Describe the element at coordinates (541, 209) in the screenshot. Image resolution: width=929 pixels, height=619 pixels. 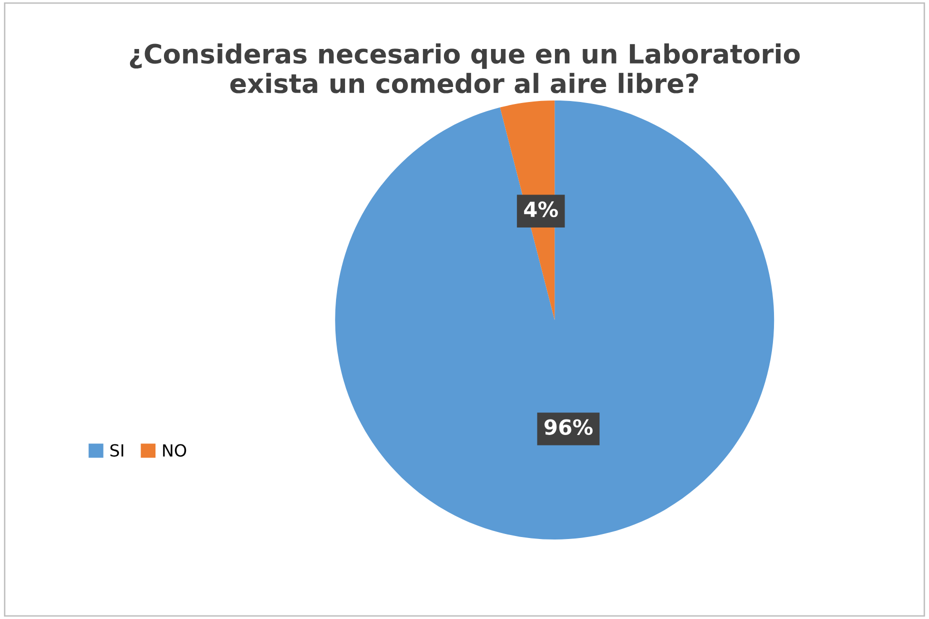
I see `data-label: 4%` at that location.